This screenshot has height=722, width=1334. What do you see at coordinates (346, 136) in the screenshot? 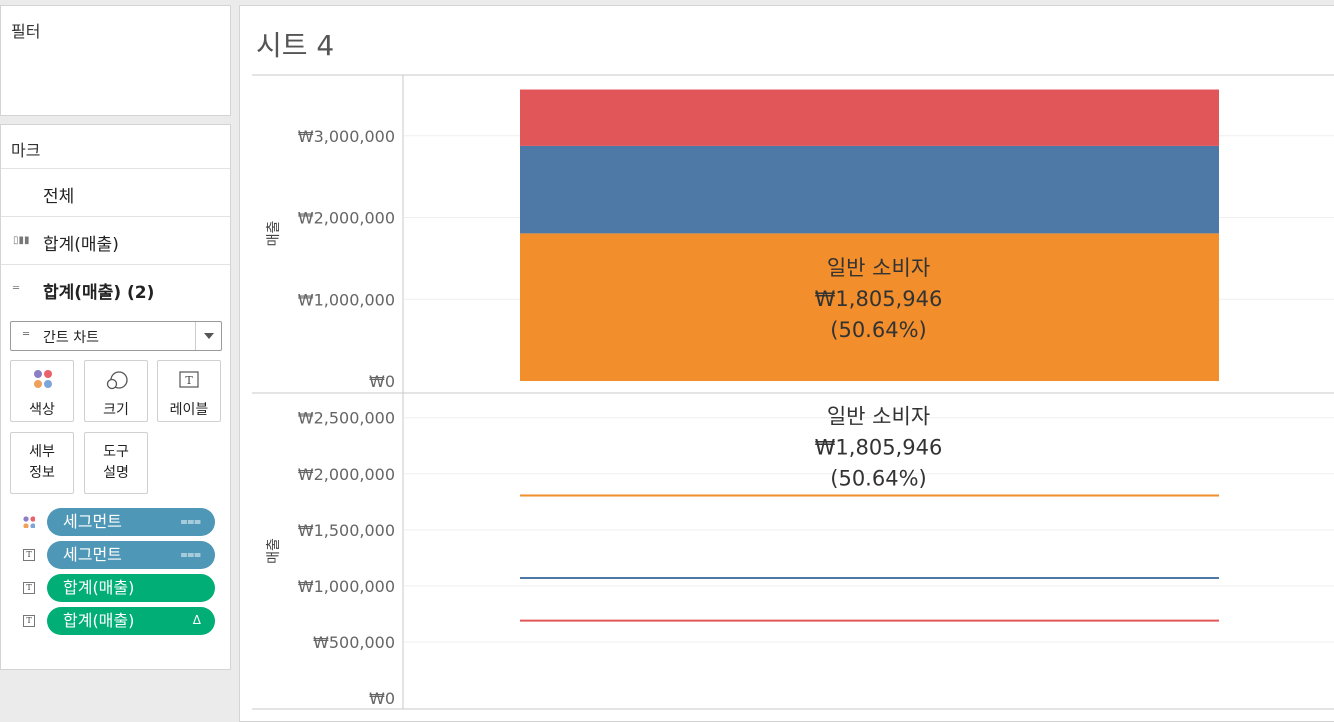
I see `y-tick-label: ₩3,000,000` at bounding box center [346, 136].